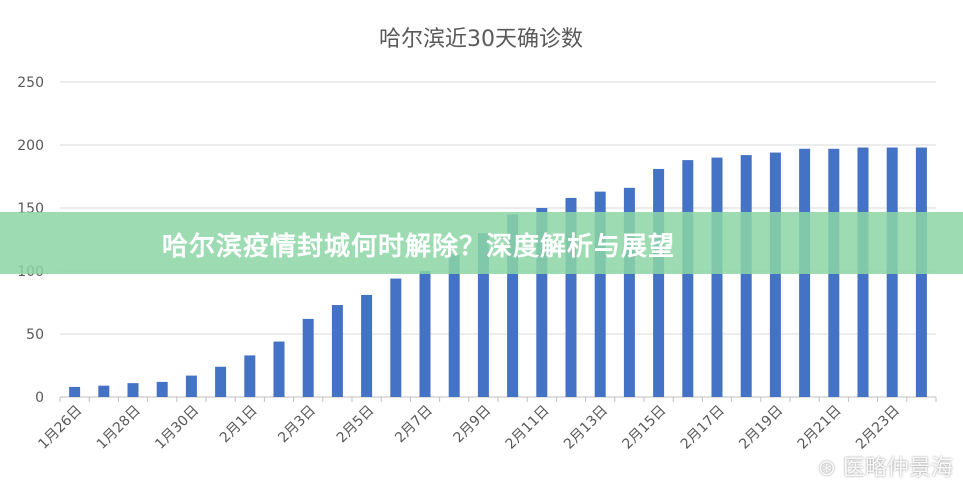  I want to click on headline-text: 哈尔滨疫情封城何时解除？深度解析与展望, so click(419, 247).